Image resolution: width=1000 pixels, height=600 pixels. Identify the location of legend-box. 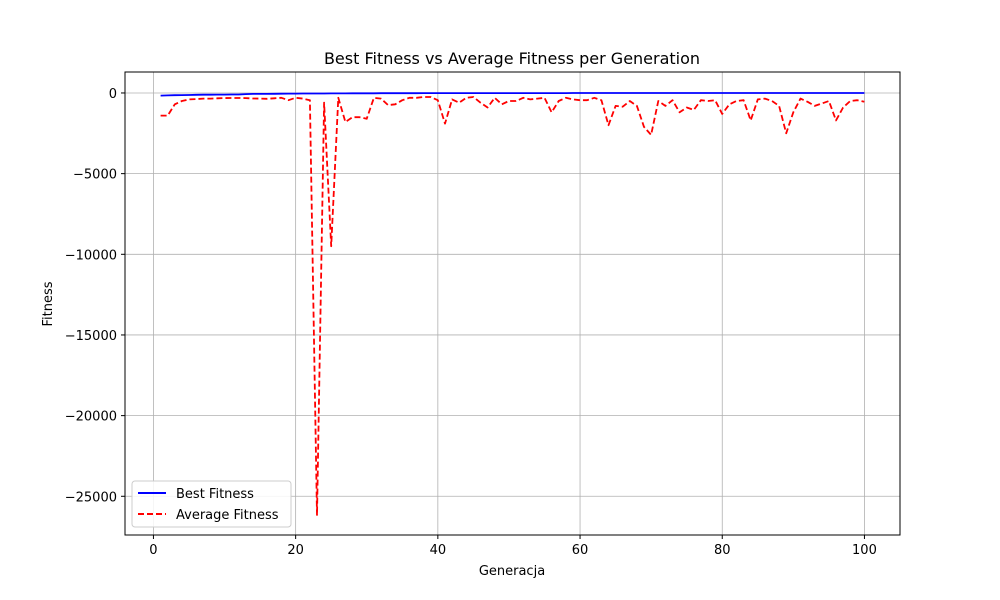
(211, 504).